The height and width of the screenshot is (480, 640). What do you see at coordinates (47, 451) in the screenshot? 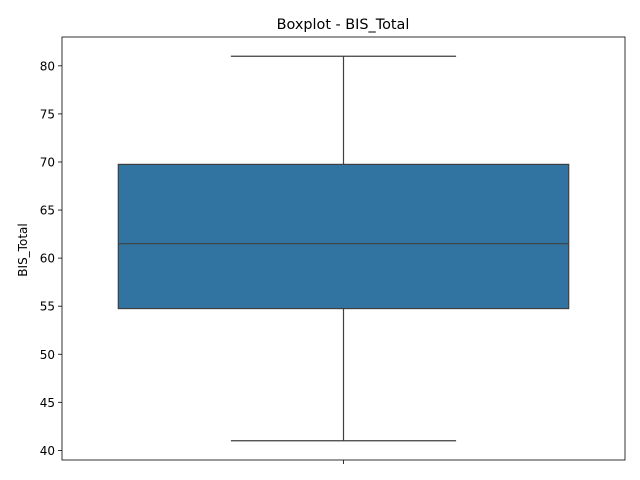
I see `y-tick-label-40: 40` at bounding box center [47, 451].